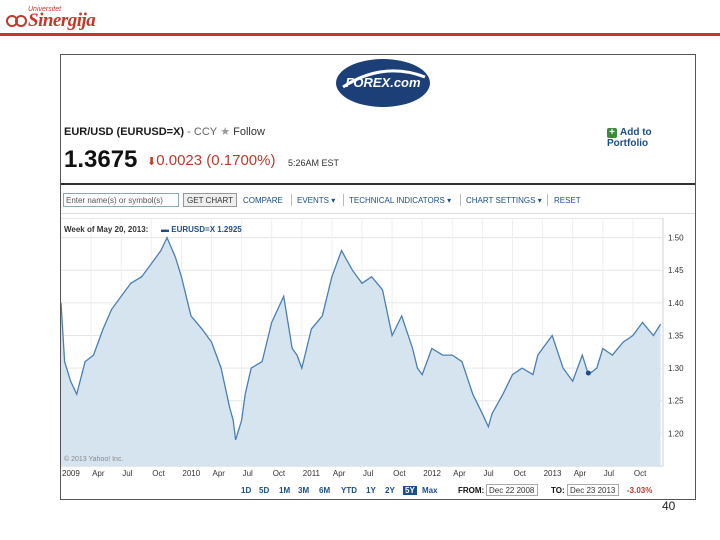 The width and height of the screenshot is (720, 540). I want to click on technical-indicators-menu: TECHNICAL INDICATORS ▾, so click(400, 200).